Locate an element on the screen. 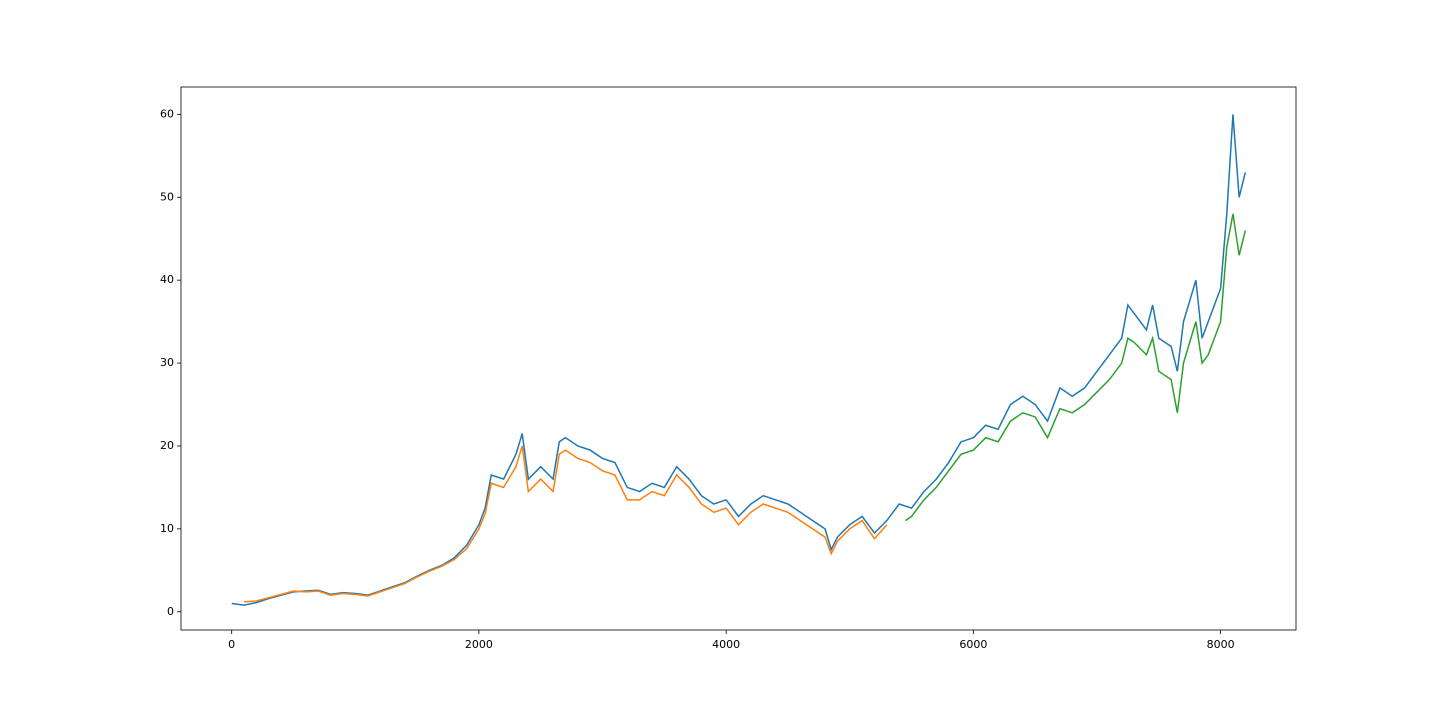 Image resolution: width=1440 pixels, height=720 pixels. x-tick-label: 2000 is located at coordinates (479, 644).